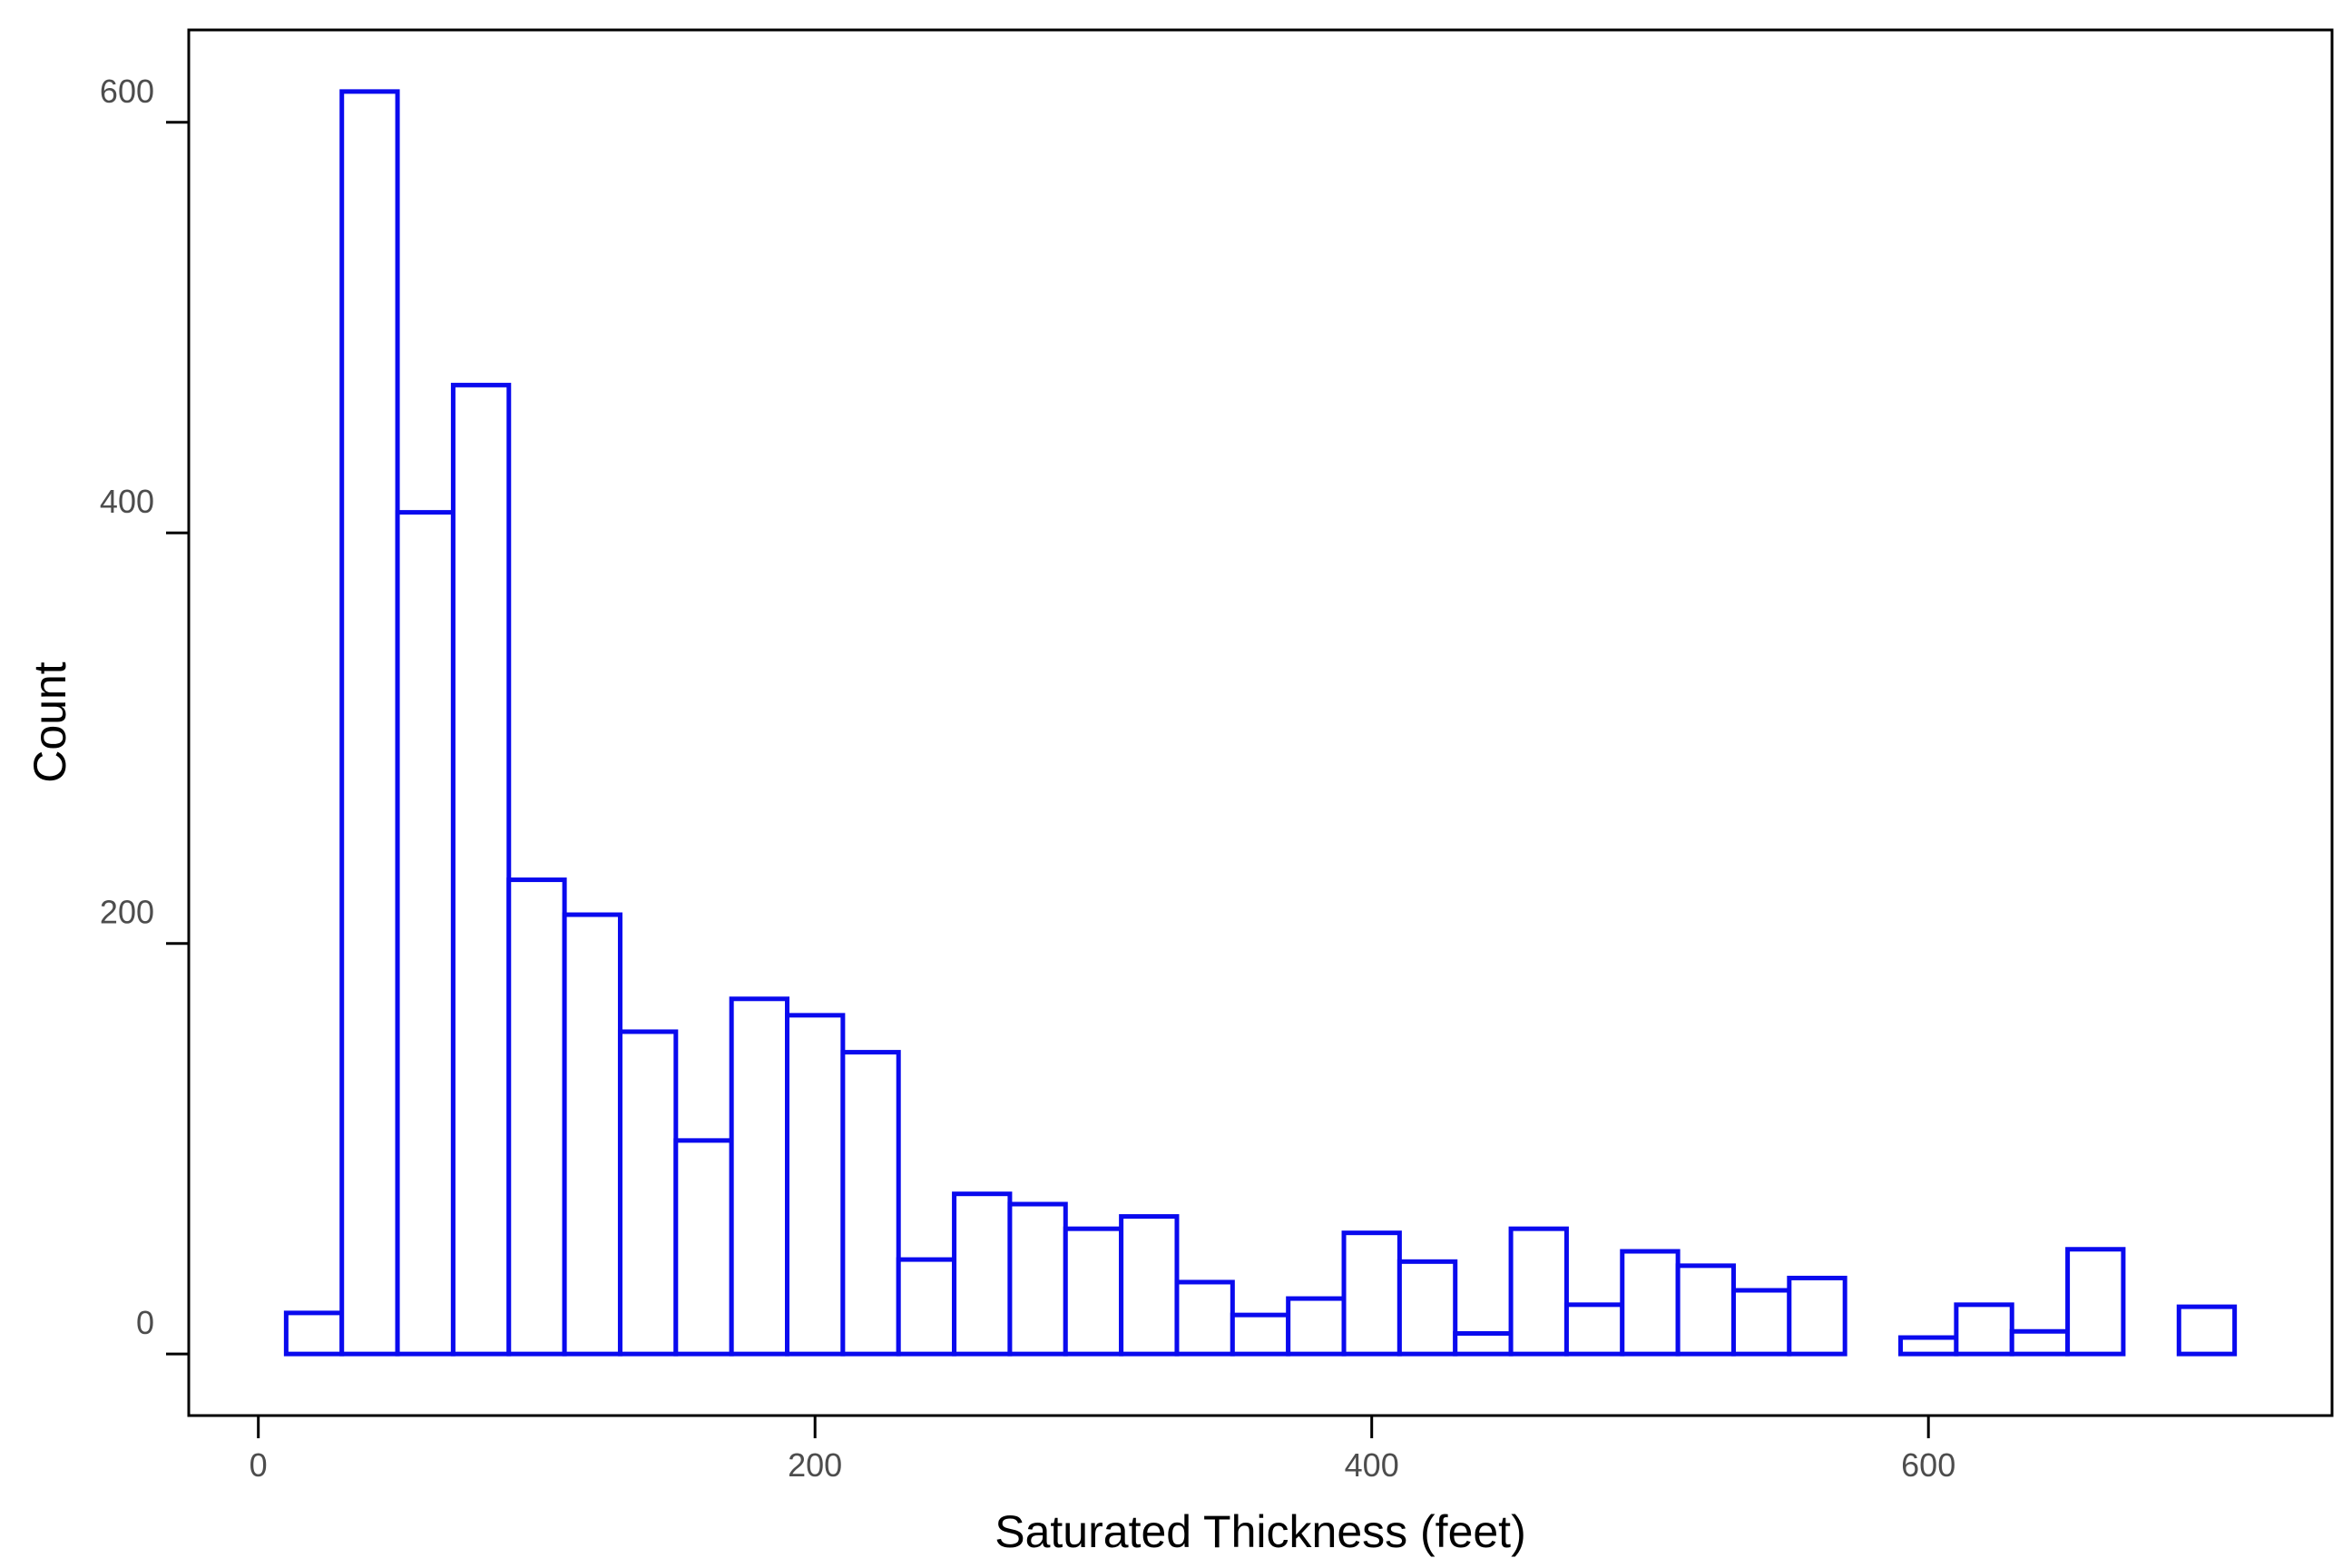 This screenshot has height=1568, width=2352. I want to click on x-axis-title: Saturated Thickness (feet), so click(1260, 1531).